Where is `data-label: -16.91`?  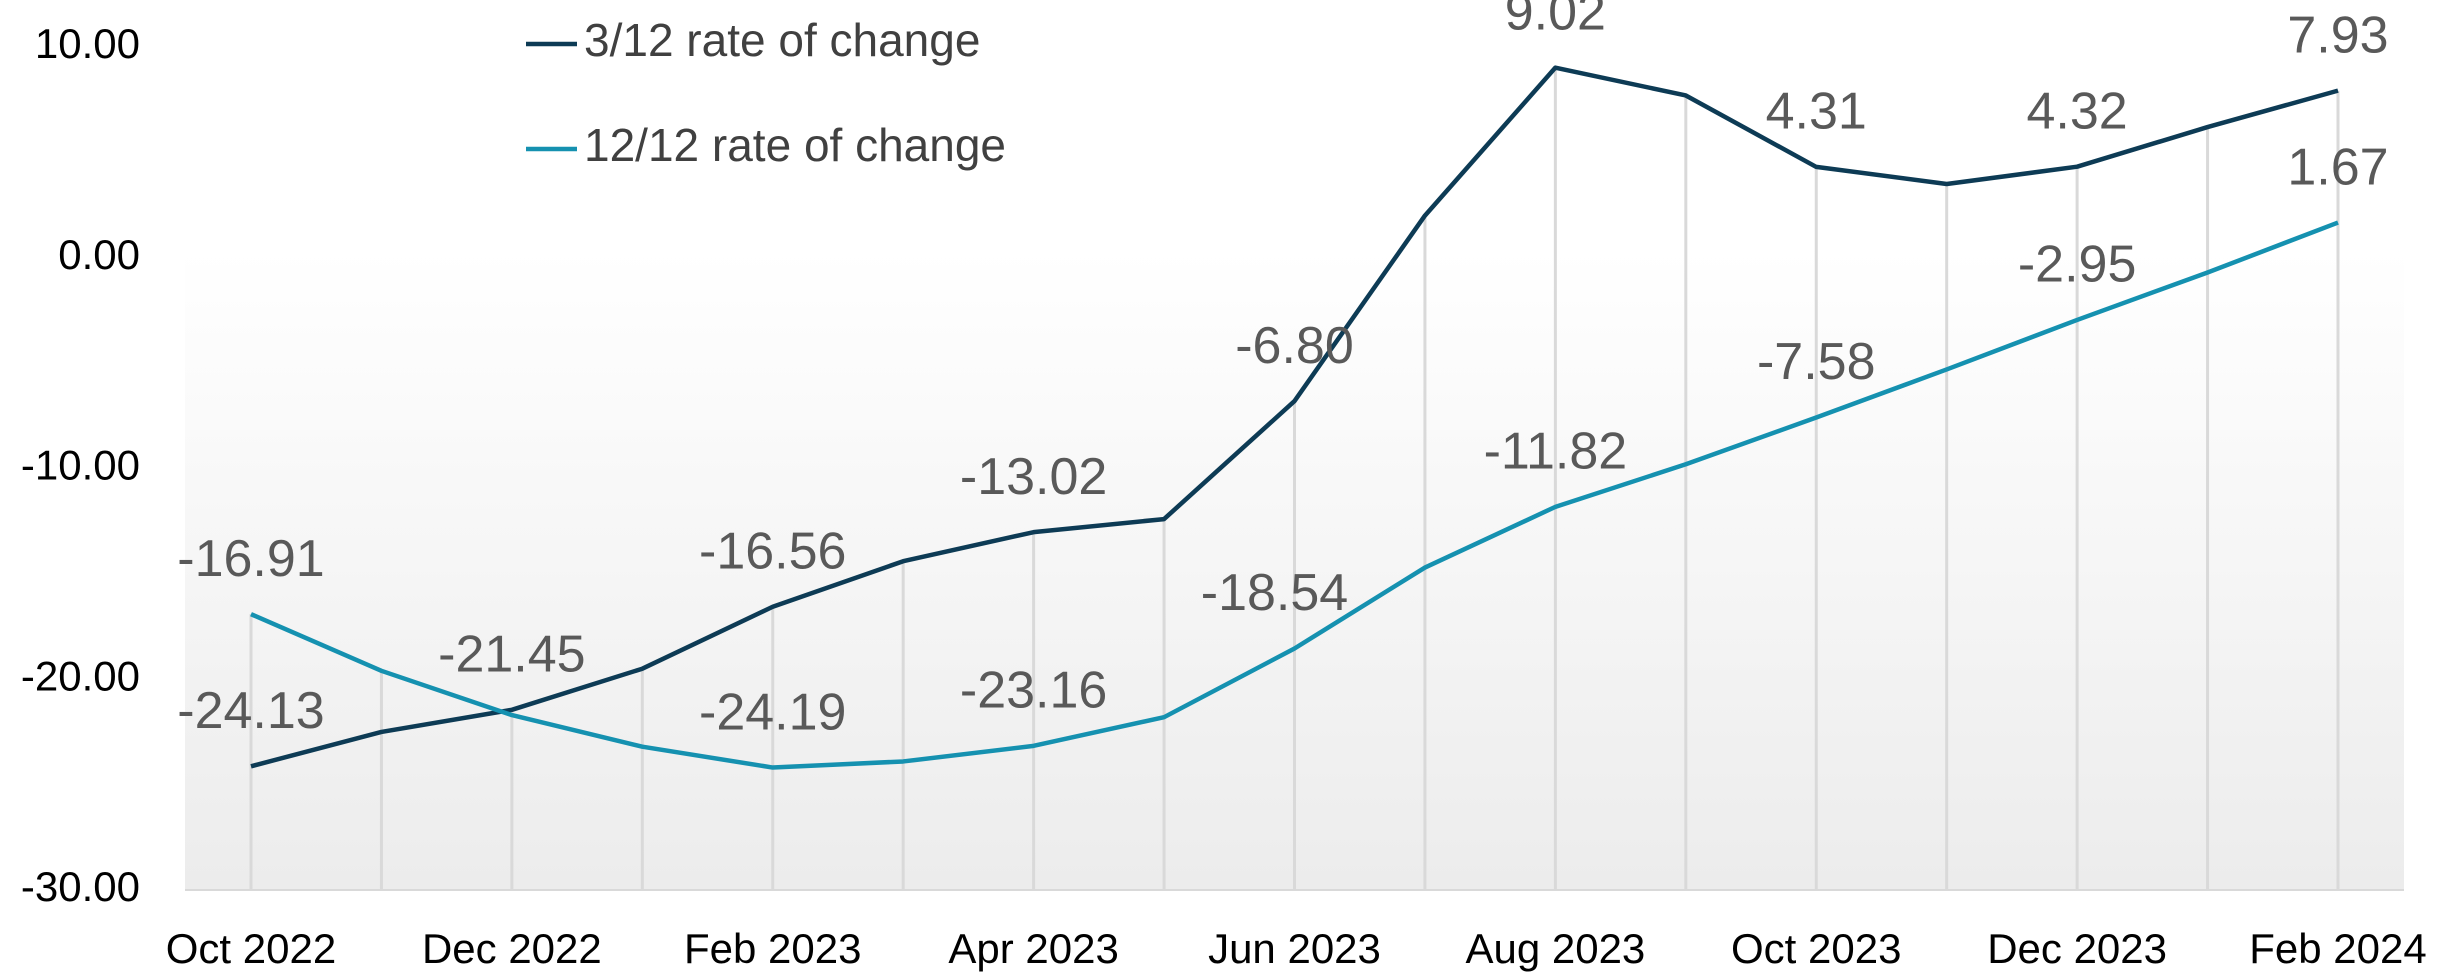 data-label: -16.91 is located at coordinates (250, 559).